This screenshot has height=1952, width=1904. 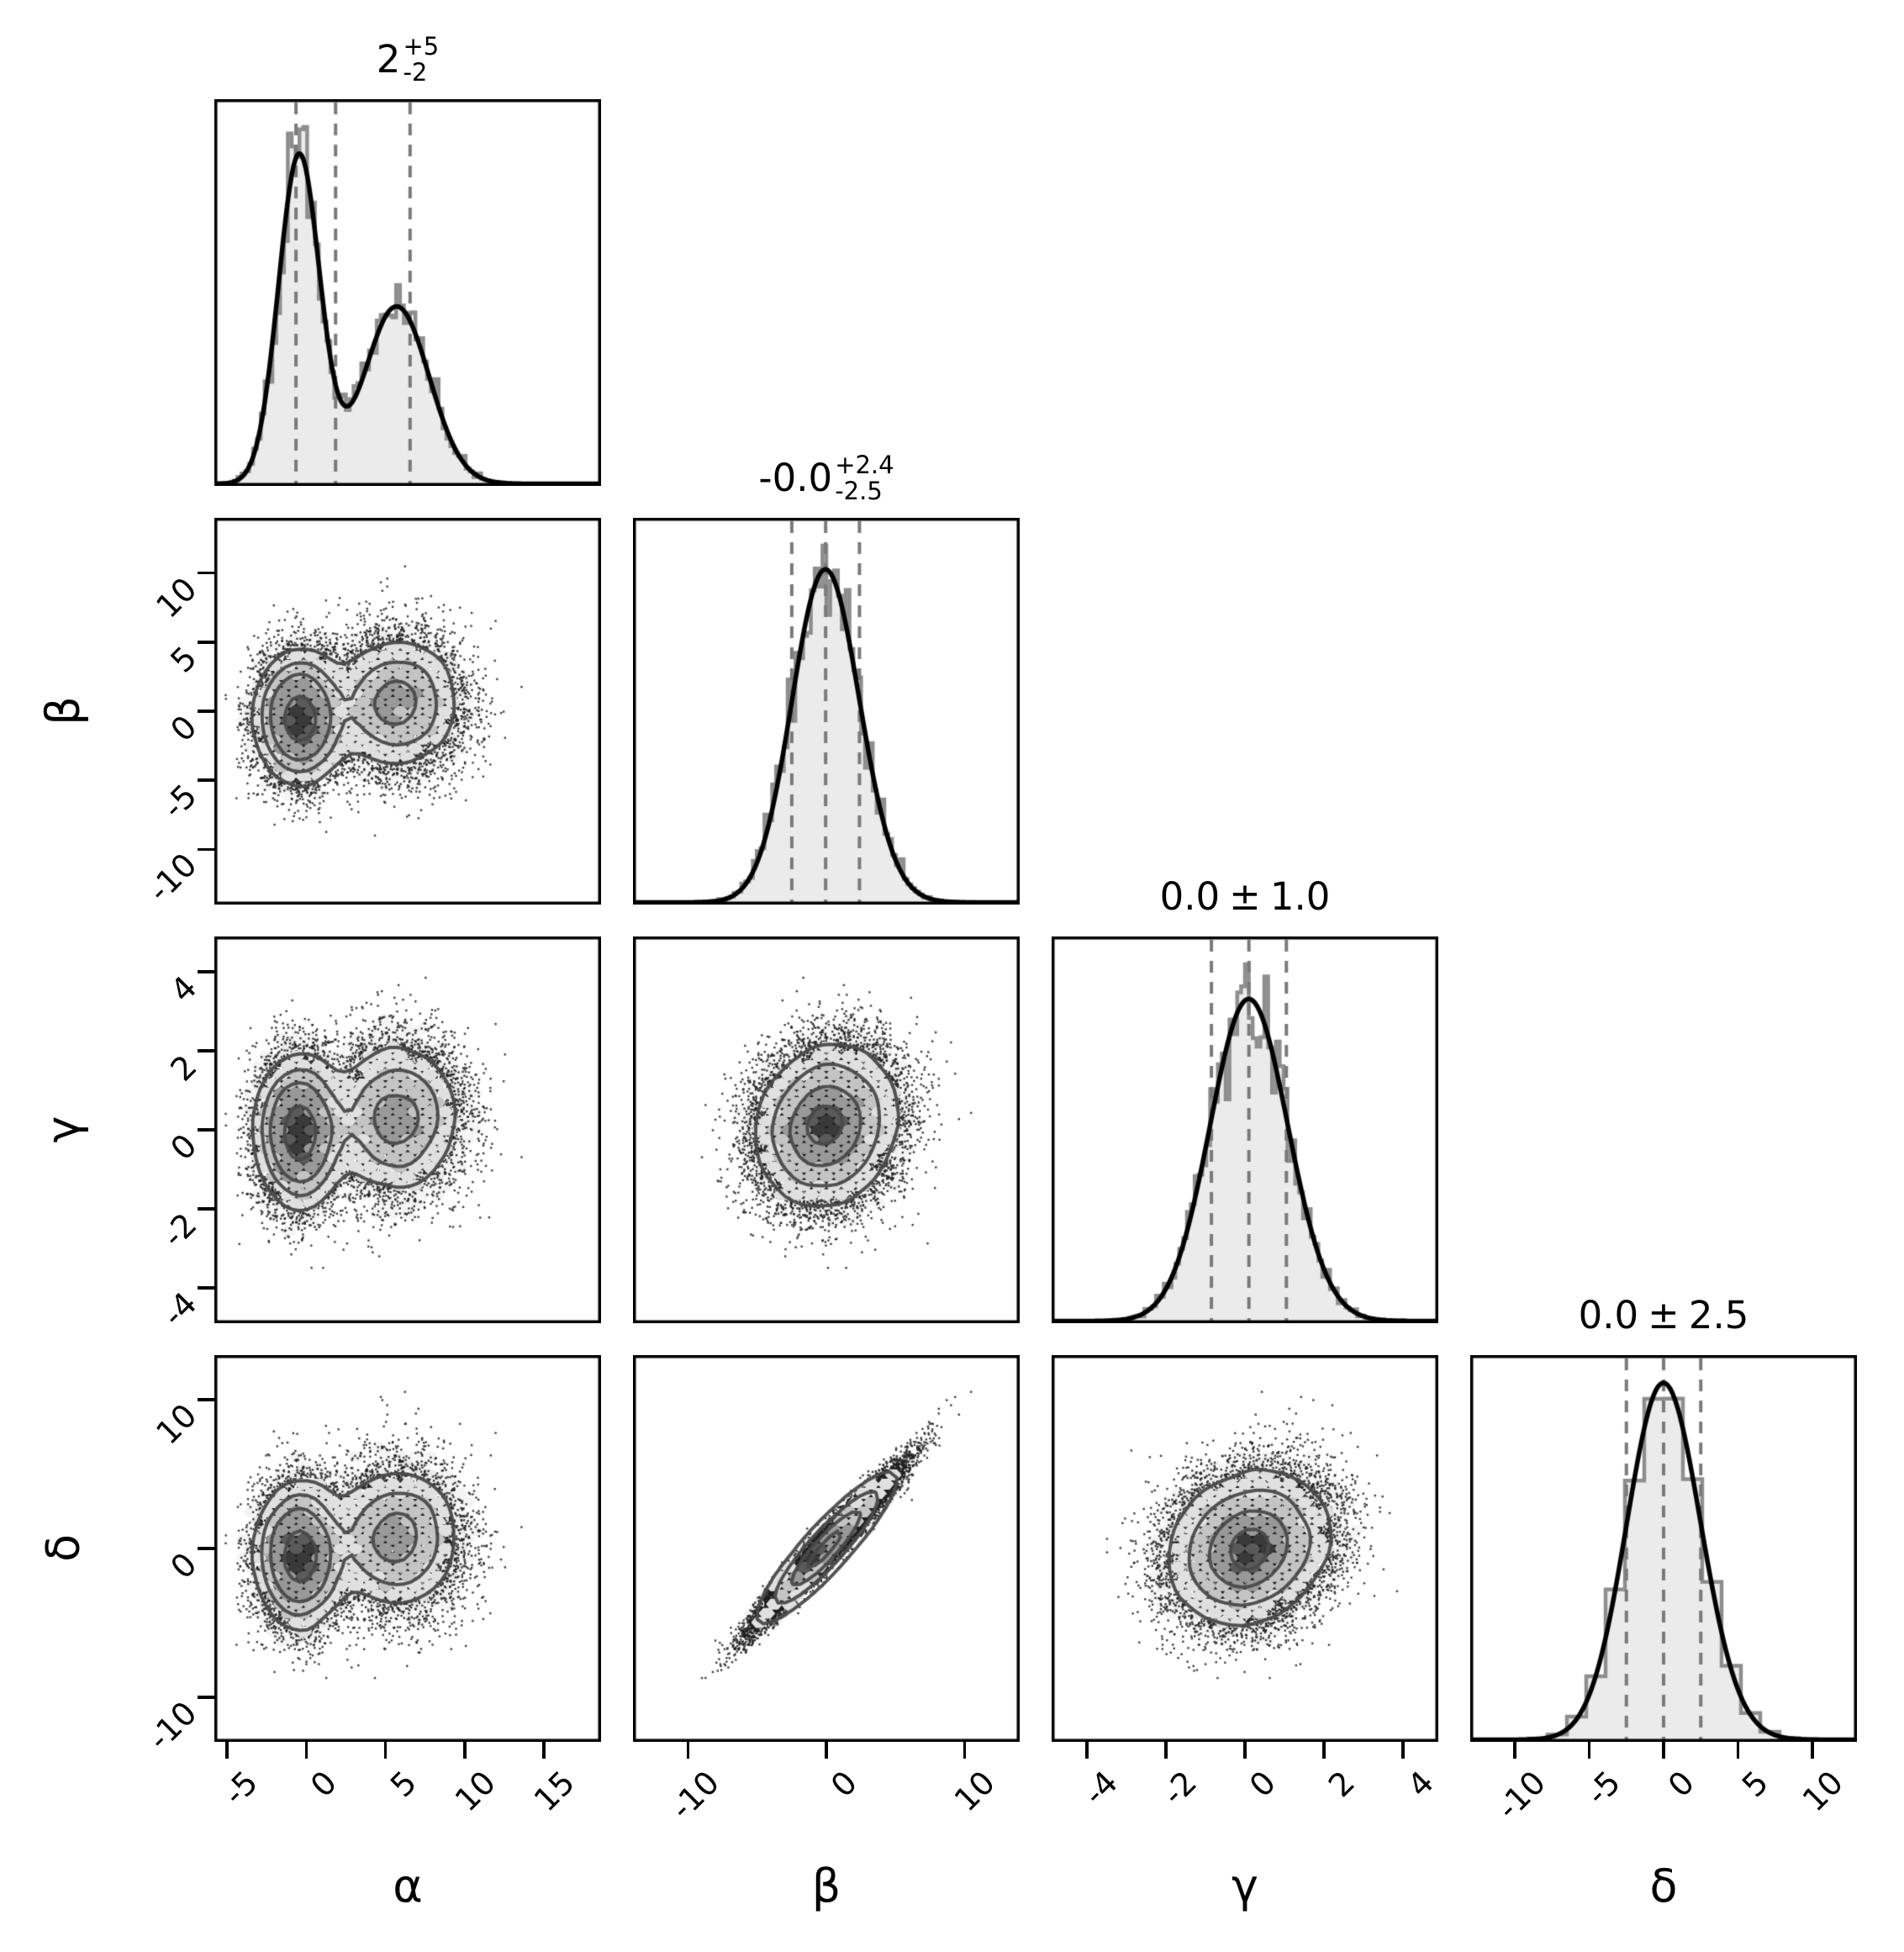 I want to click on panel-gamma-hist, so click(x=1245, y=1129).